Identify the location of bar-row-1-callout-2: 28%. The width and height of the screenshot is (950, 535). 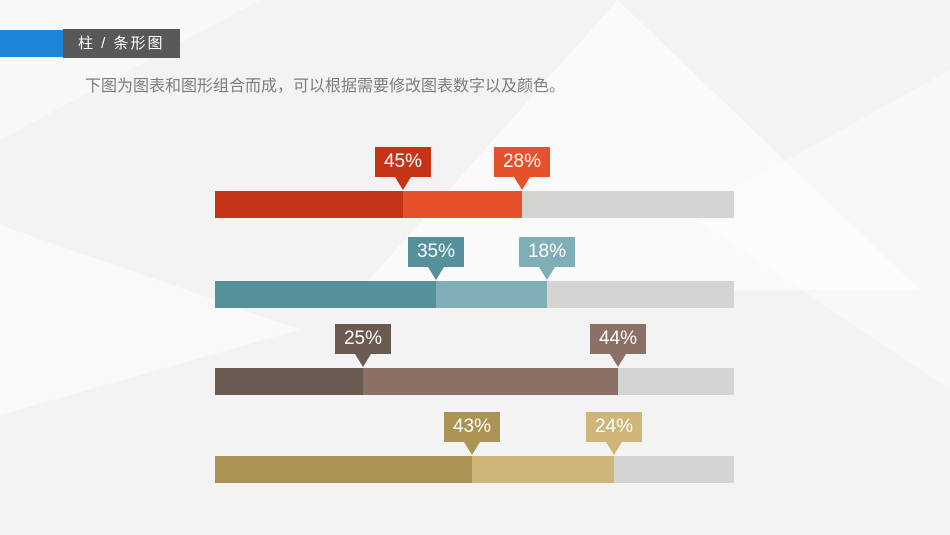
(522, 168).